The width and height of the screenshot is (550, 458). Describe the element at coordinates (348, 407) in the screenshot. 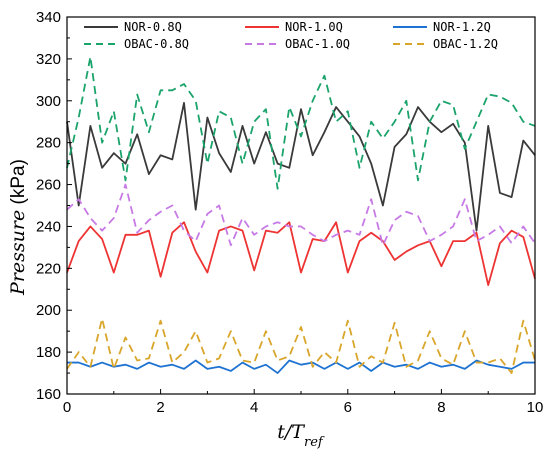

I see `x-tick-label: 6` at that location.